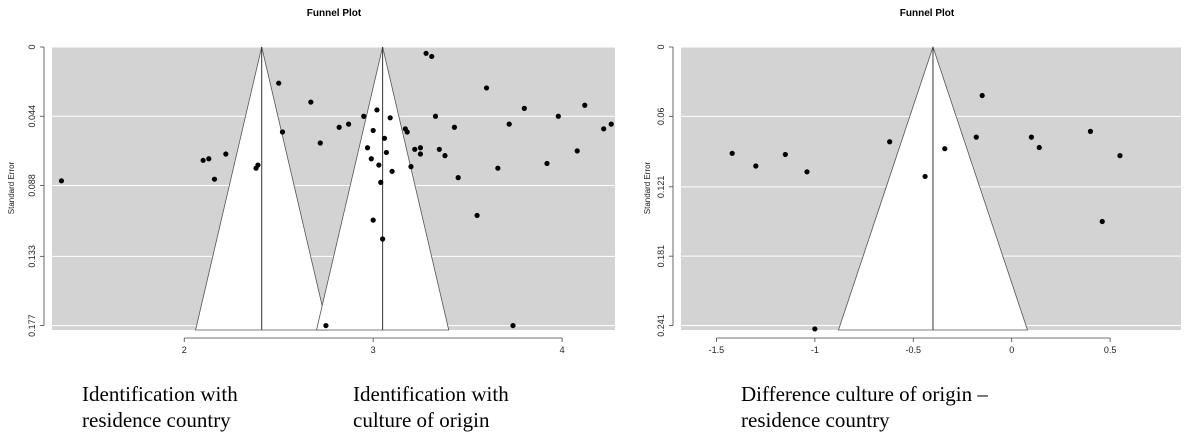 The image size is (1188, 439). Describe the element at coordinates (661, 117) in the screenshot. I see `right-y-tick-label-1: 0.06` at that location.